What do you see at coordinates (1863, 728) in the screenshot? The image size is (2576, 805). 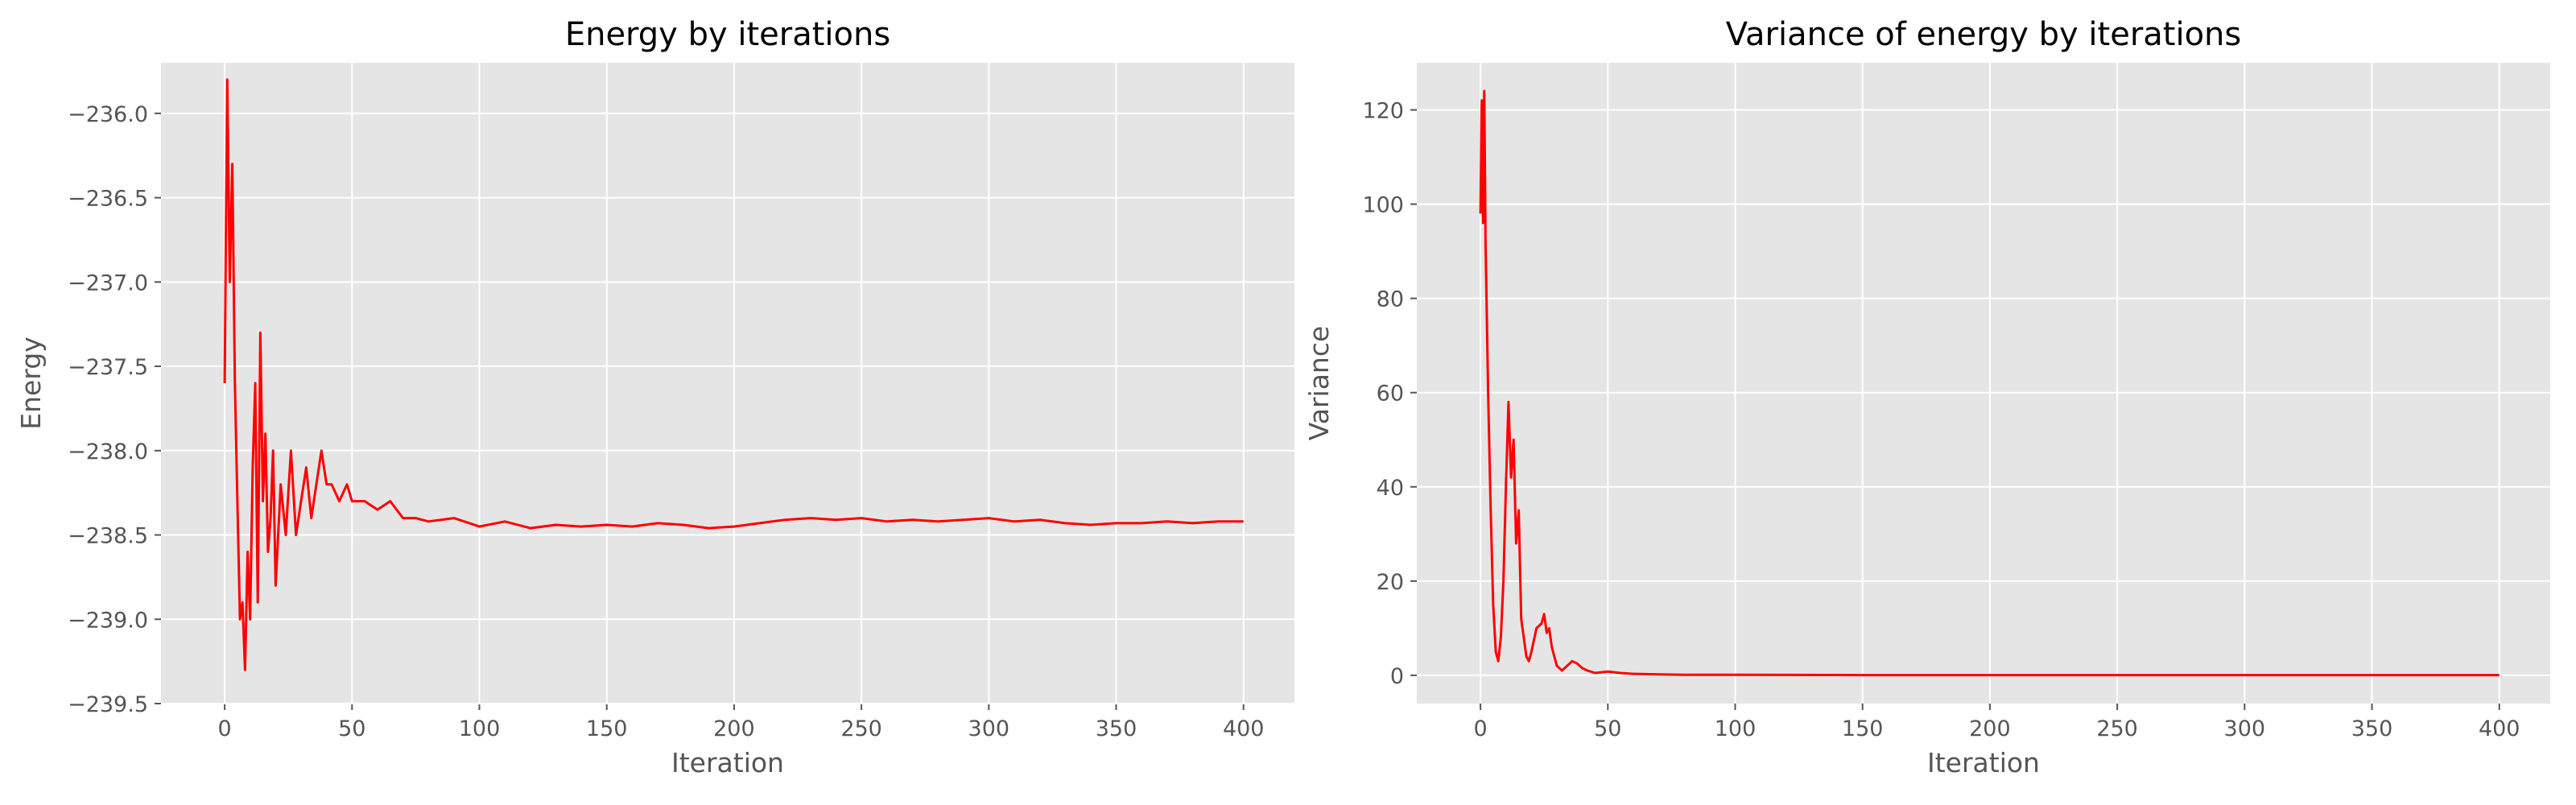 I see `variance-x-tick-label: 150` at bounding box center [1863, 728].